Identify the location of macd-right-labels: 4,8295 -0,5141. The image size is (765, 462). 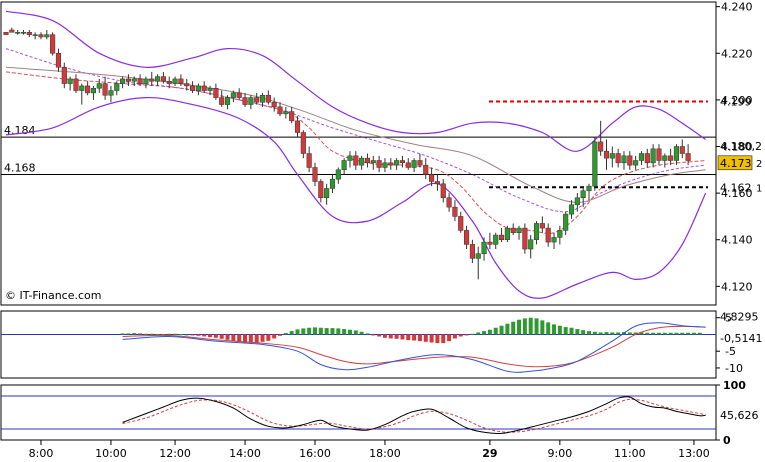
(741, 327).